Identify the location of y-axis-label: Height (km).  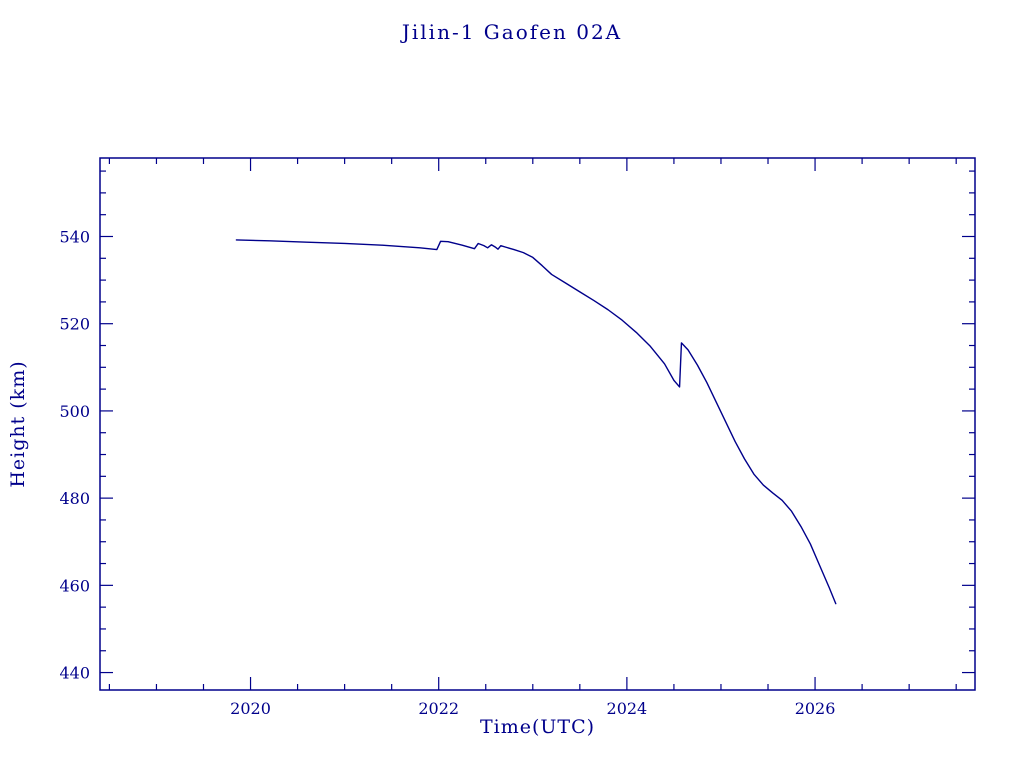
(18, 424).